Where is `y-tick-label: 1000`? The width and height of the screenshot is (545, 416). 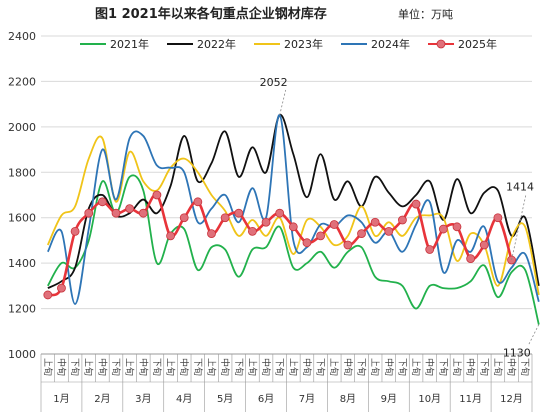 y-tick-label: 1000 is located at coordinates (22, 354).